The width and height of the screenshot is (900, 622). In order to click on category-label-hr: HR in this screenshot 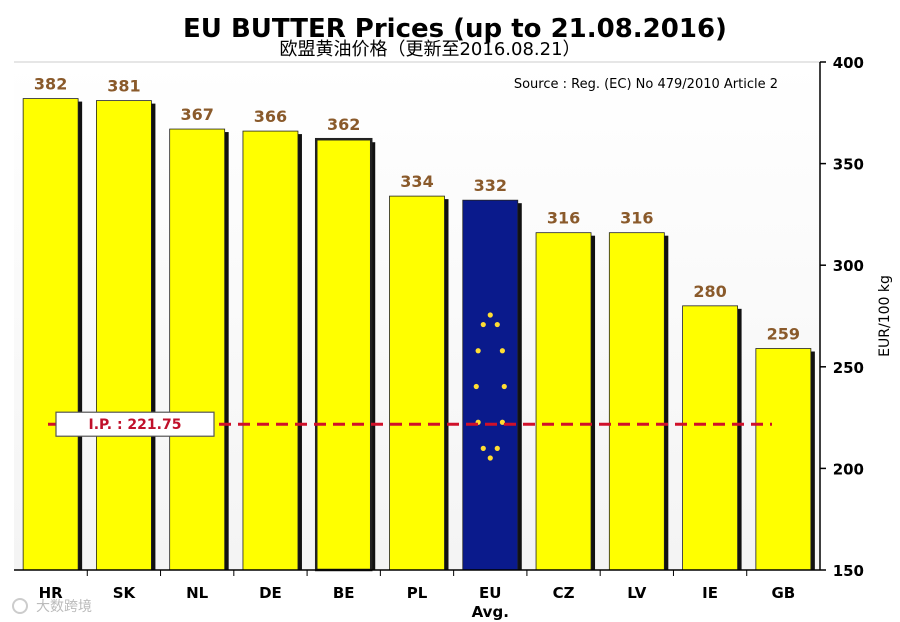, I will do `click(51, 593)`.